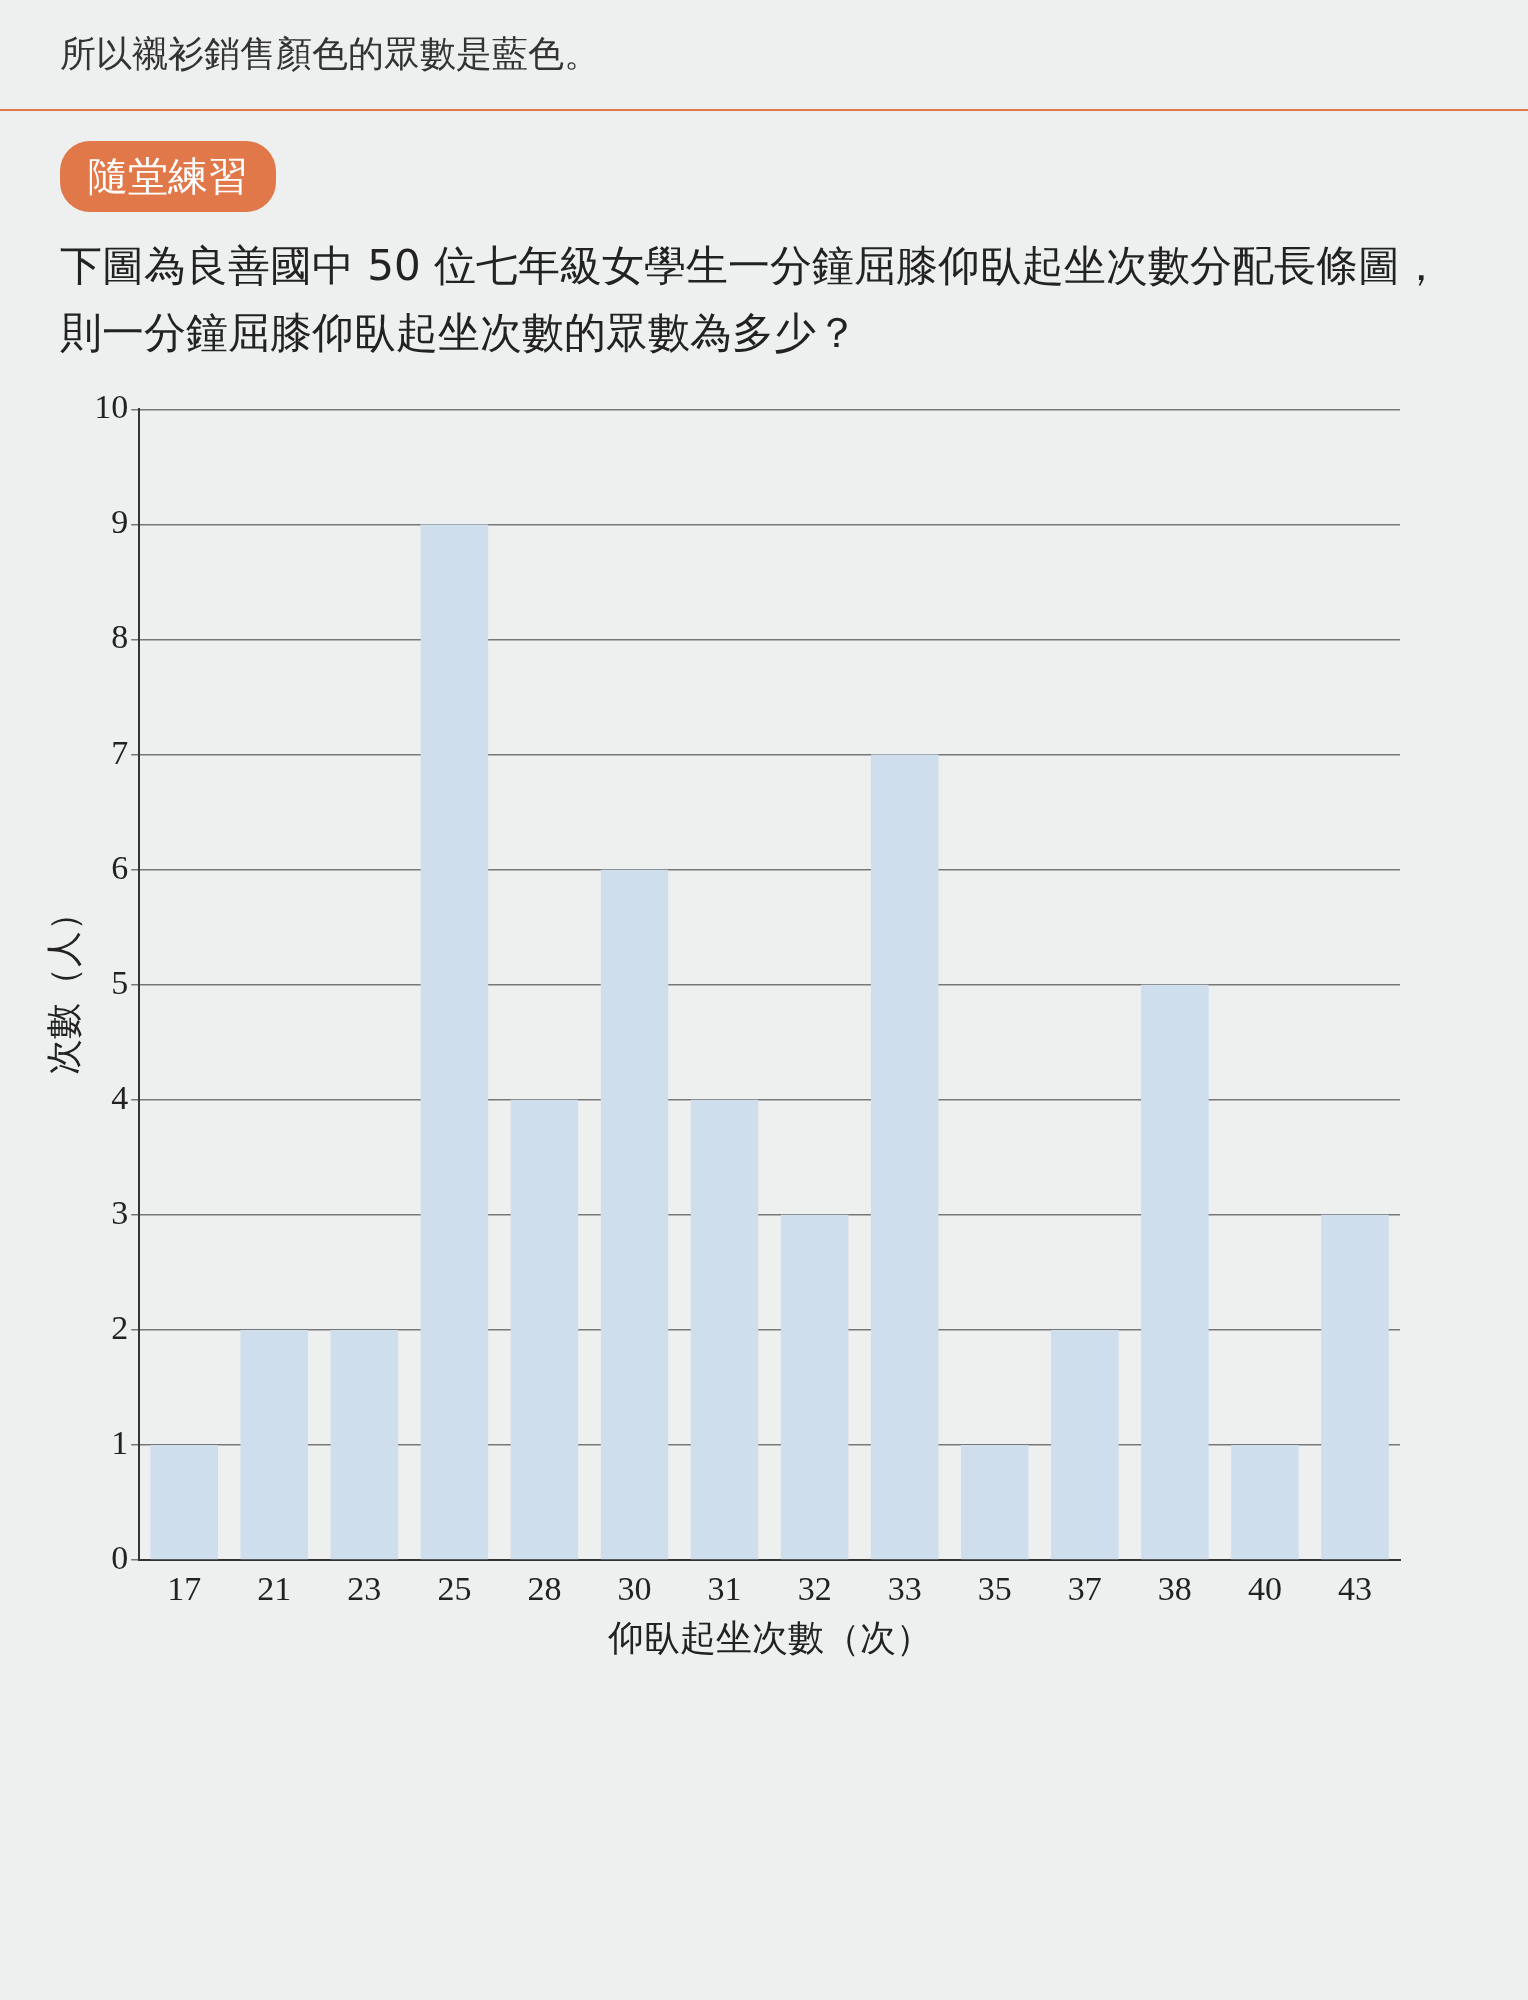 The height and width of the screenshot is (2000, 1528). What do you see at coordinates (724, 1589) in the screenshot?
I see `x-tick-label: 31` at bounding box center [724, 1589].